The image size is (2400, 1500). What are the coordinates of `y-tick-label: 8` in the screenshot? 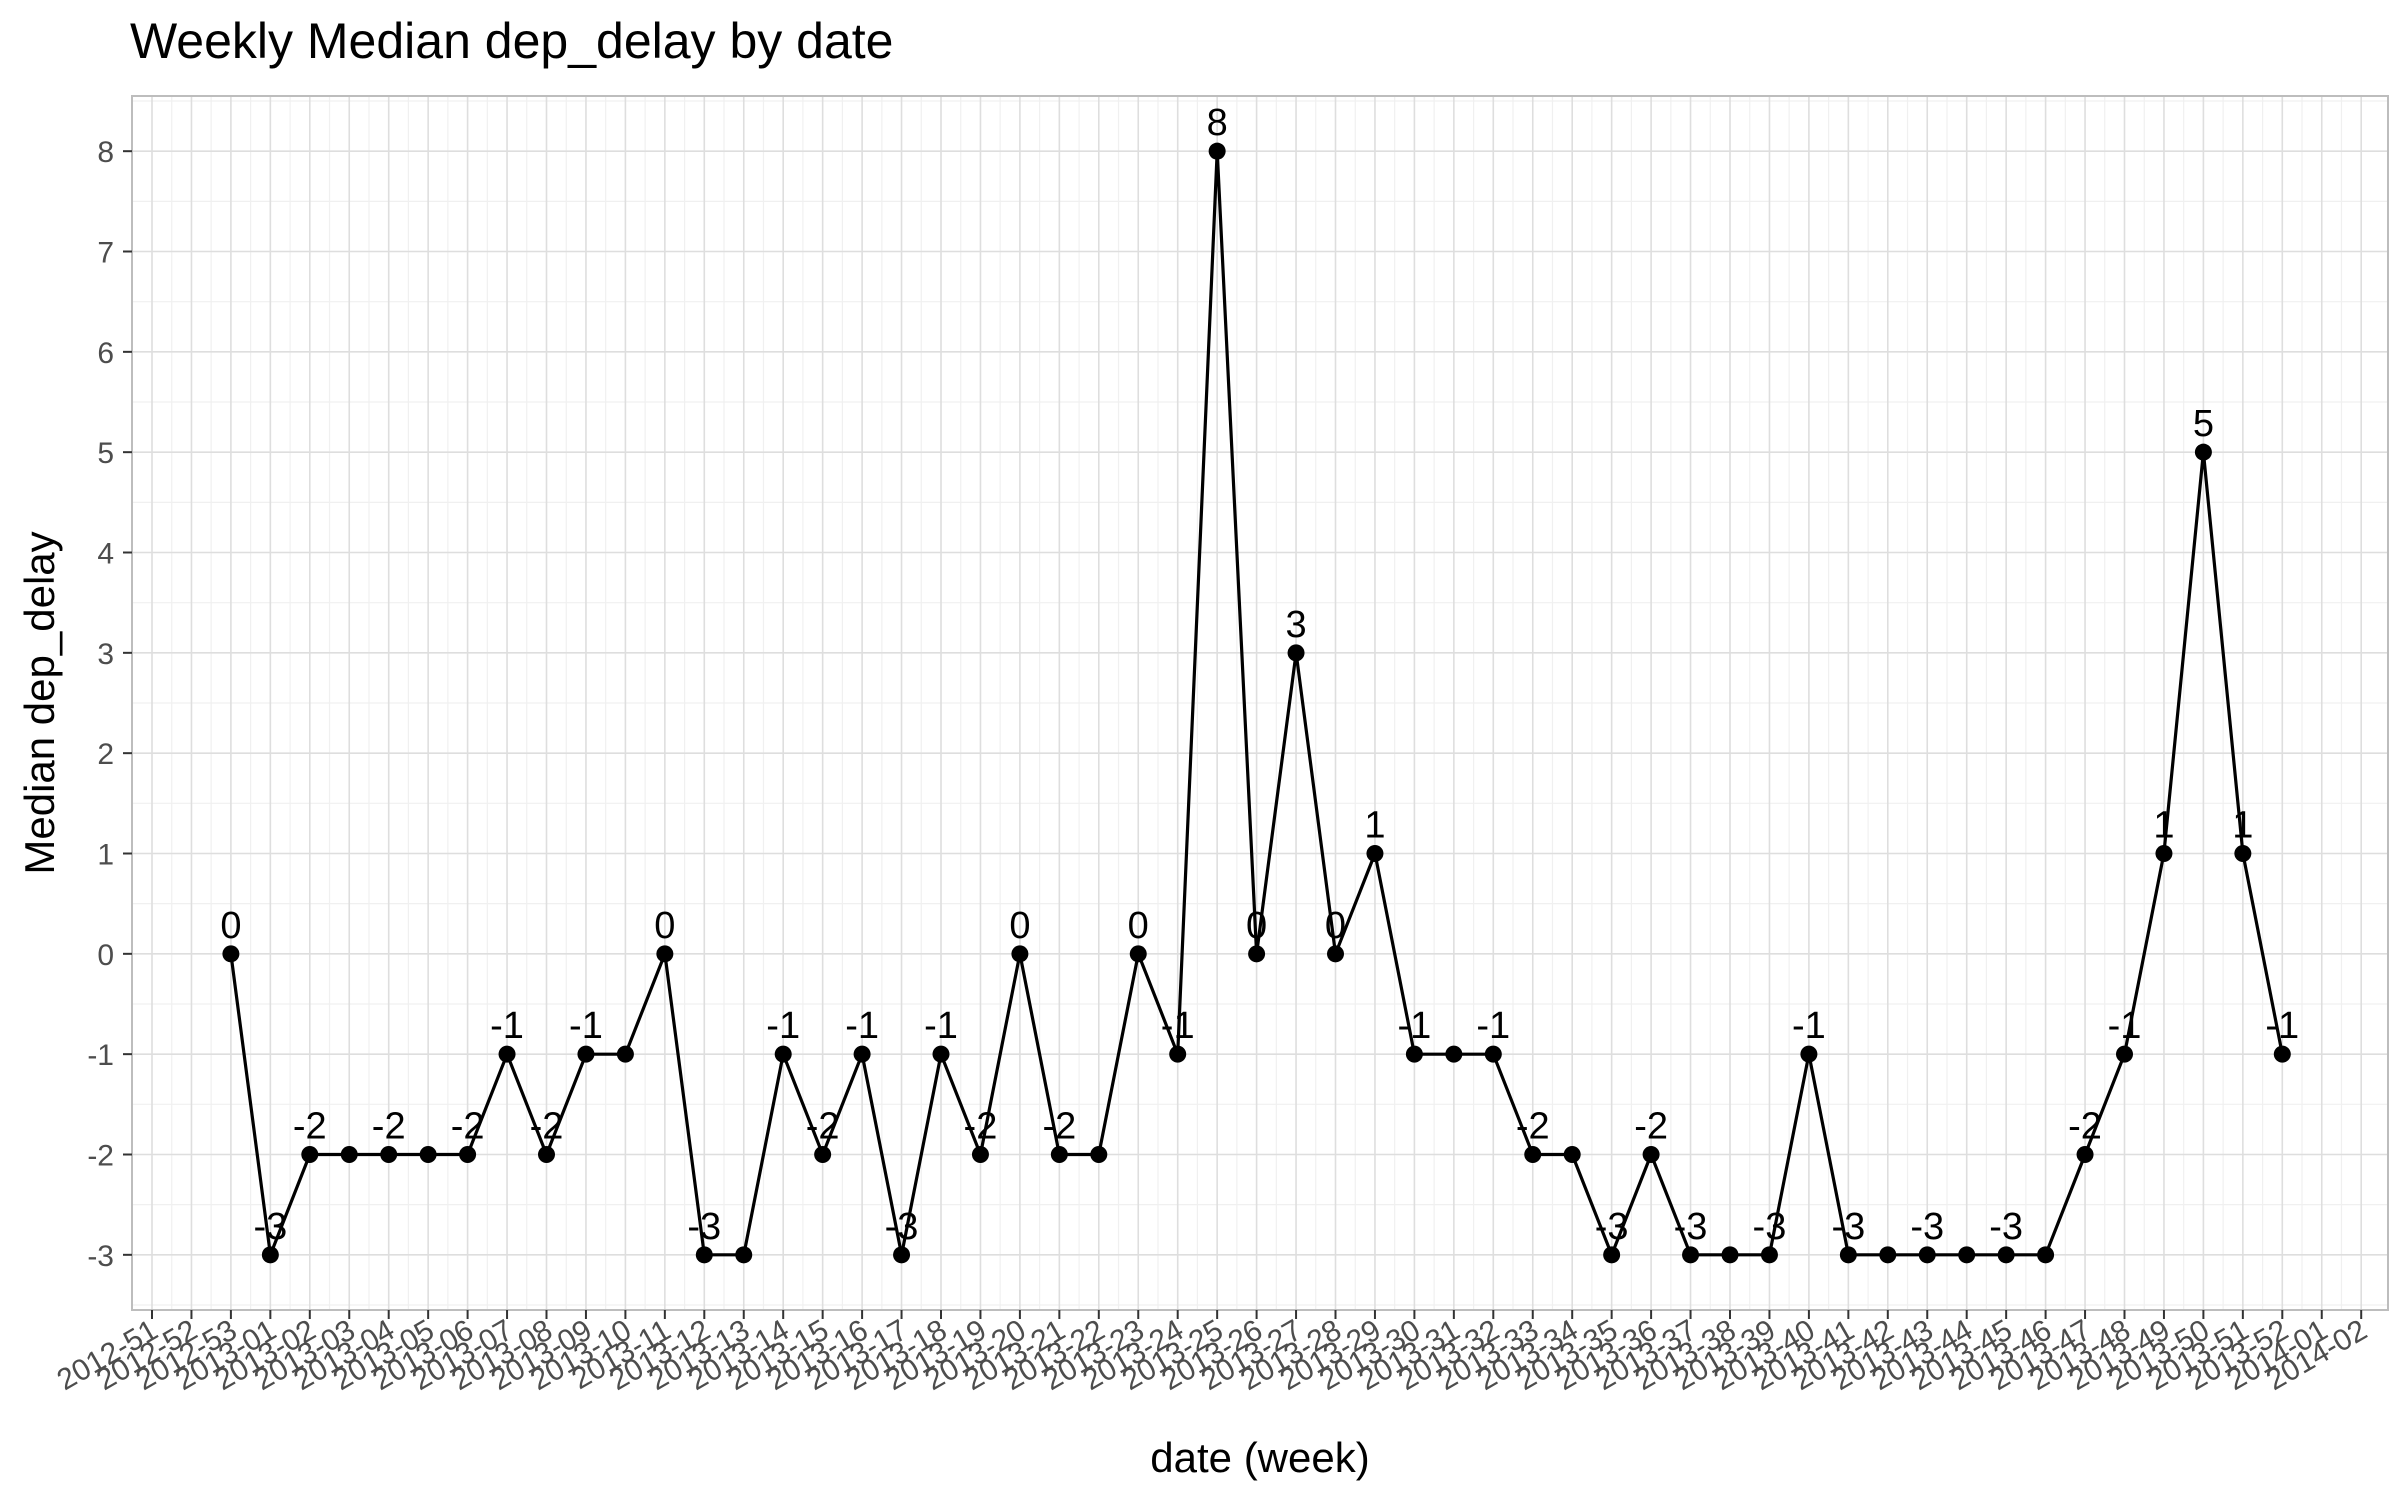 It's located at (105, 152).